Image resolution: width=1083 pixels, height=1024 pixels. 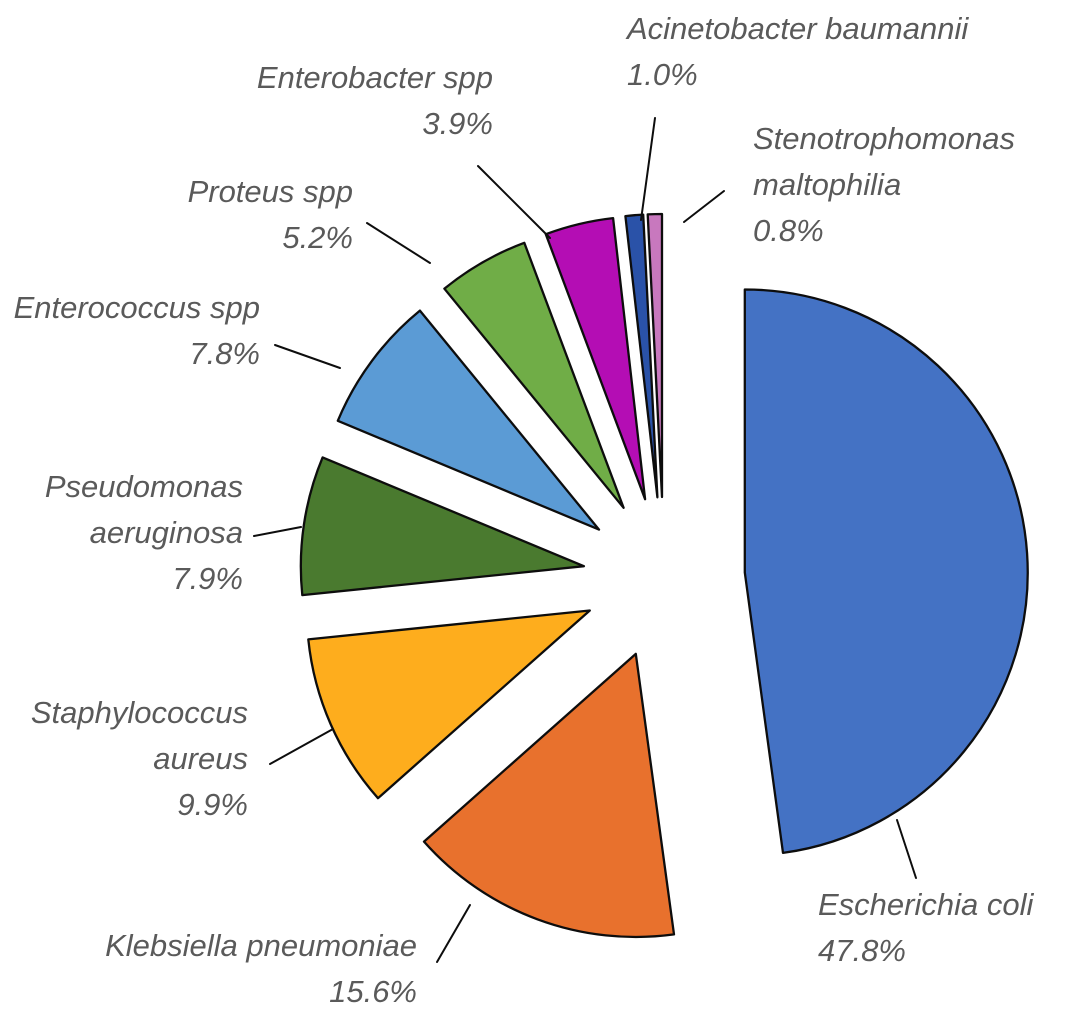 What do you see at coordinates (277, 531) in the screenshot?
I see `leader-line-pseudomonas-aeruginosa` at bounding box center [277, 531].